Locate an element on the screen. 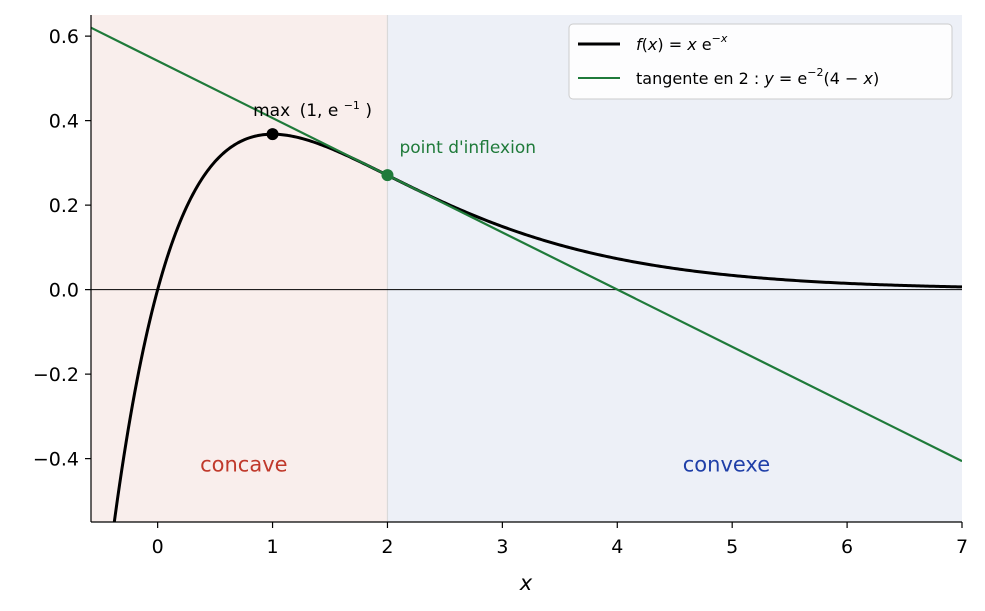 The image size is (985, 611). x-tick-label: 5 is located at coordinates (732, 547).